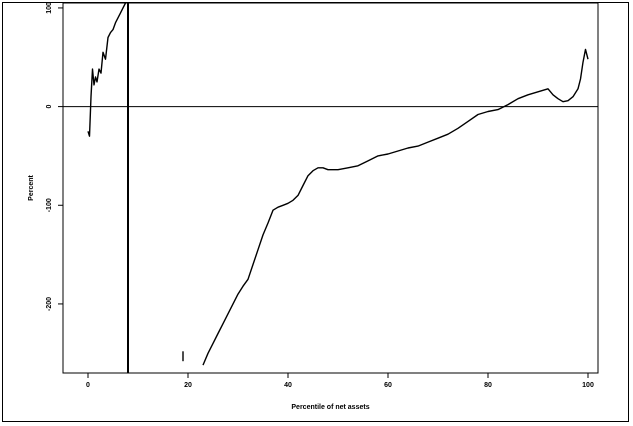 Image resolution: width=633 pixels, height=426 pixels. What do you see at coordinates (49, 107) in the screenshot?
I see `y-tick-label: 0` at bounding box center [49, 107].